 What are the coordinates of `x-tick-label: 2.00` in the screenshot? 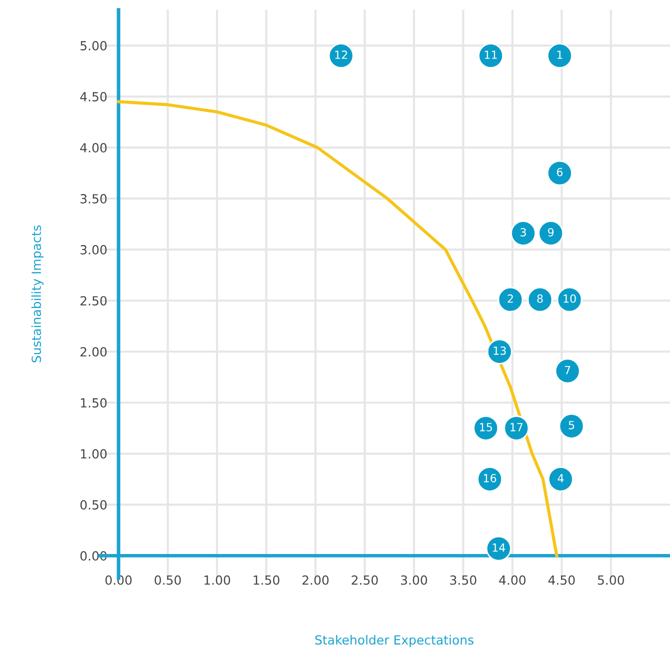 It's located at (315, 580).